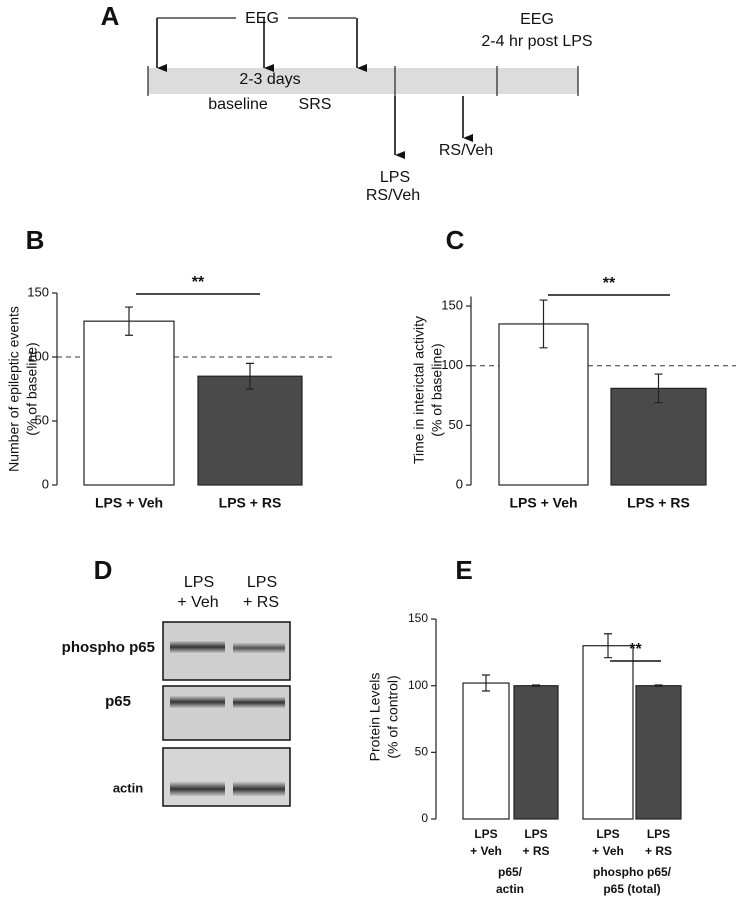 Image resolution: width=738 pixels, height=900 pixels. I want to click on lps-label: LPS, so click(395, 177).